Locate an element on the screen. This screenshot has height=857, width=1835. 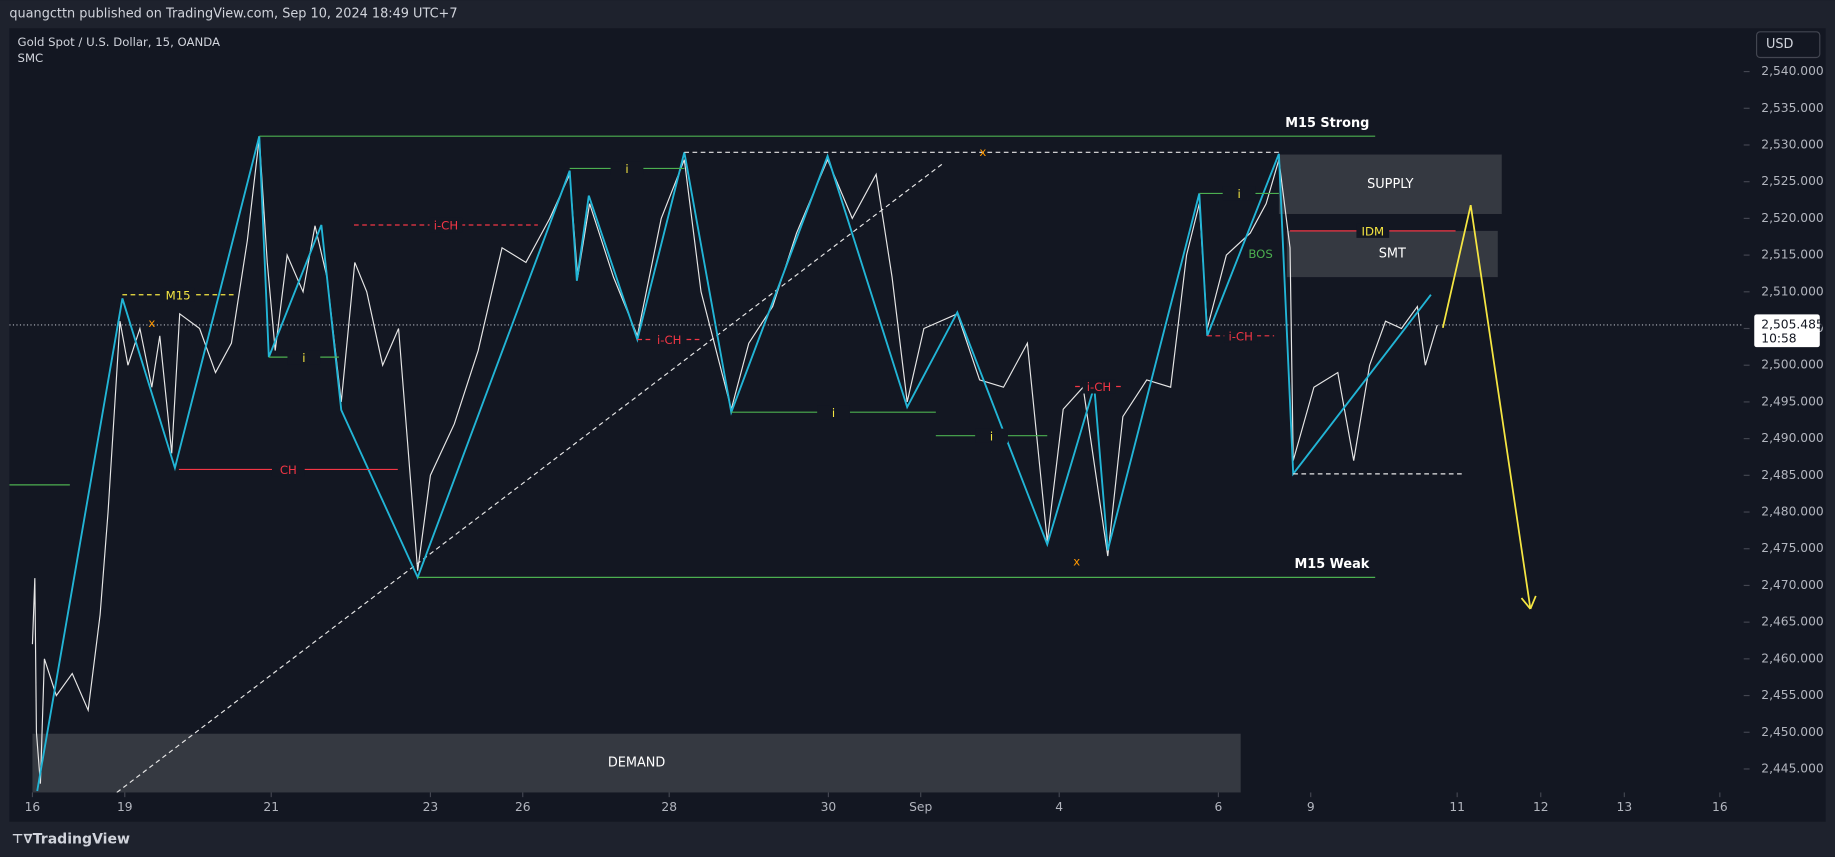
currency-button is located at coordinates (1788, 45).